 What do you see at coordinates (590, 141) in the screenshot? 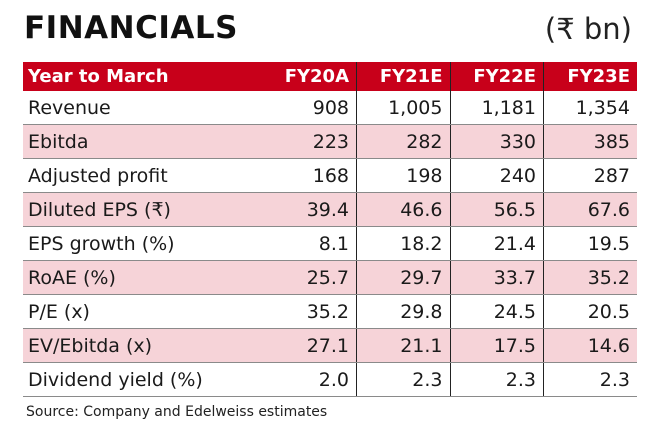
I see `cell-value: 385` at bounding box center [590, 141].